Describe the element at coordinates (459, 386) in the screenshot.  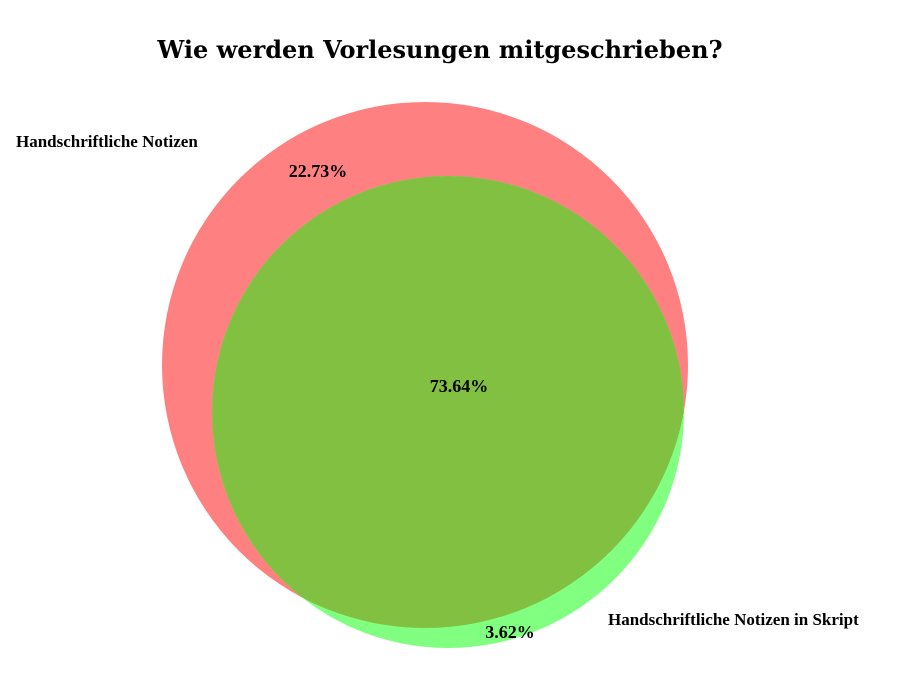
I see `region-label-overlap: 73.64%` at that location.